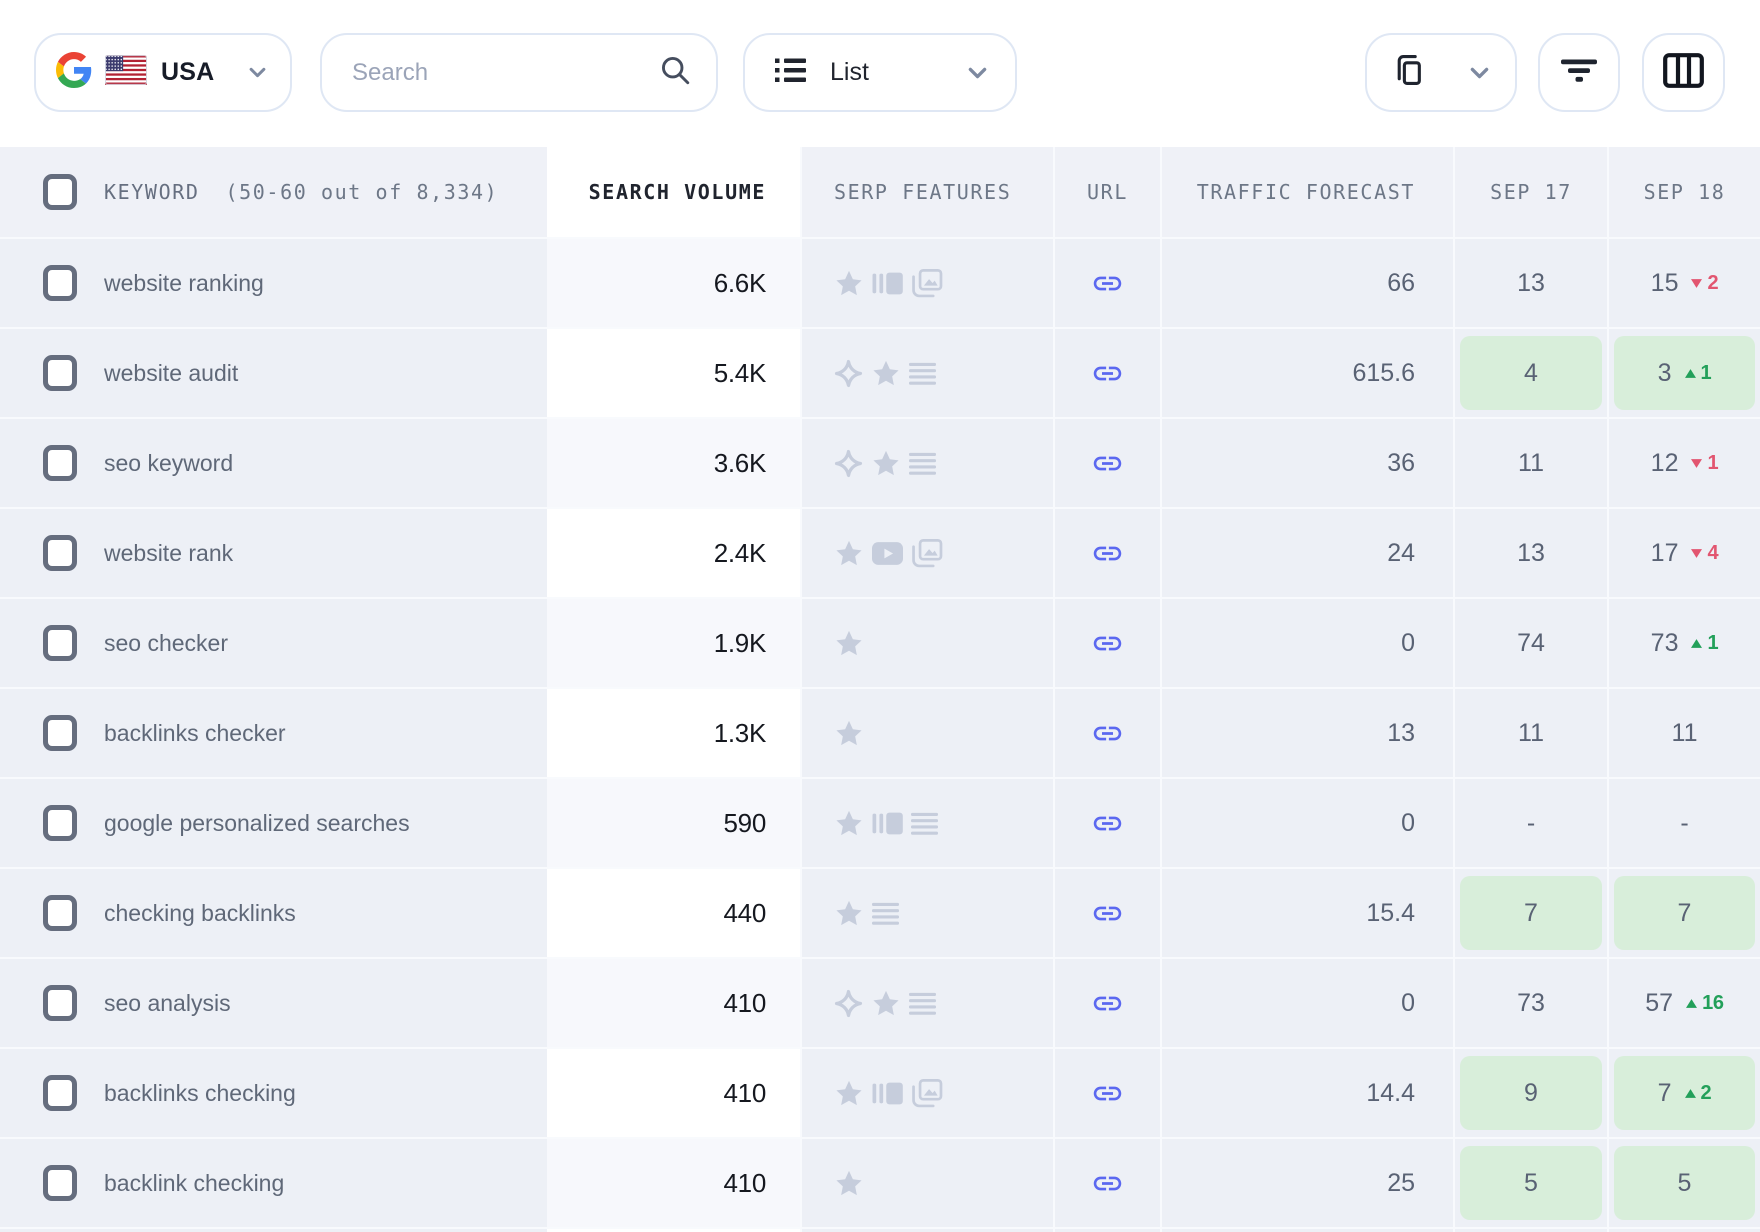 The height and width of the screenshot is (1232, 1760). Describe the element at coordinates (673, 192) in the screenshot. I see `column-header-search-volume: SEARCH VOLUME` at that location.